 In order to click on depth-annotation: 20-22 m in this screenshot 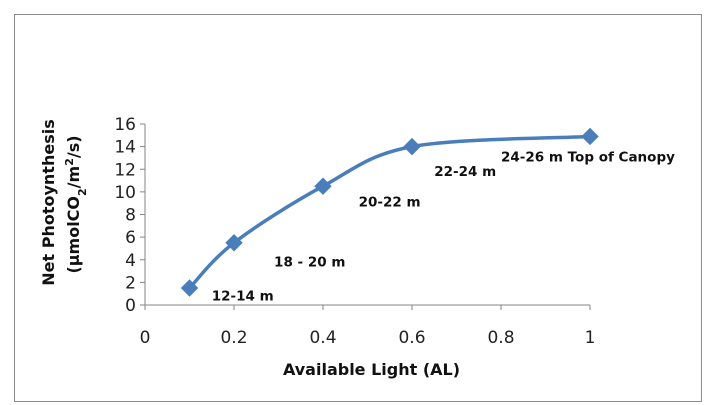, I will do `click(390, 203)`.